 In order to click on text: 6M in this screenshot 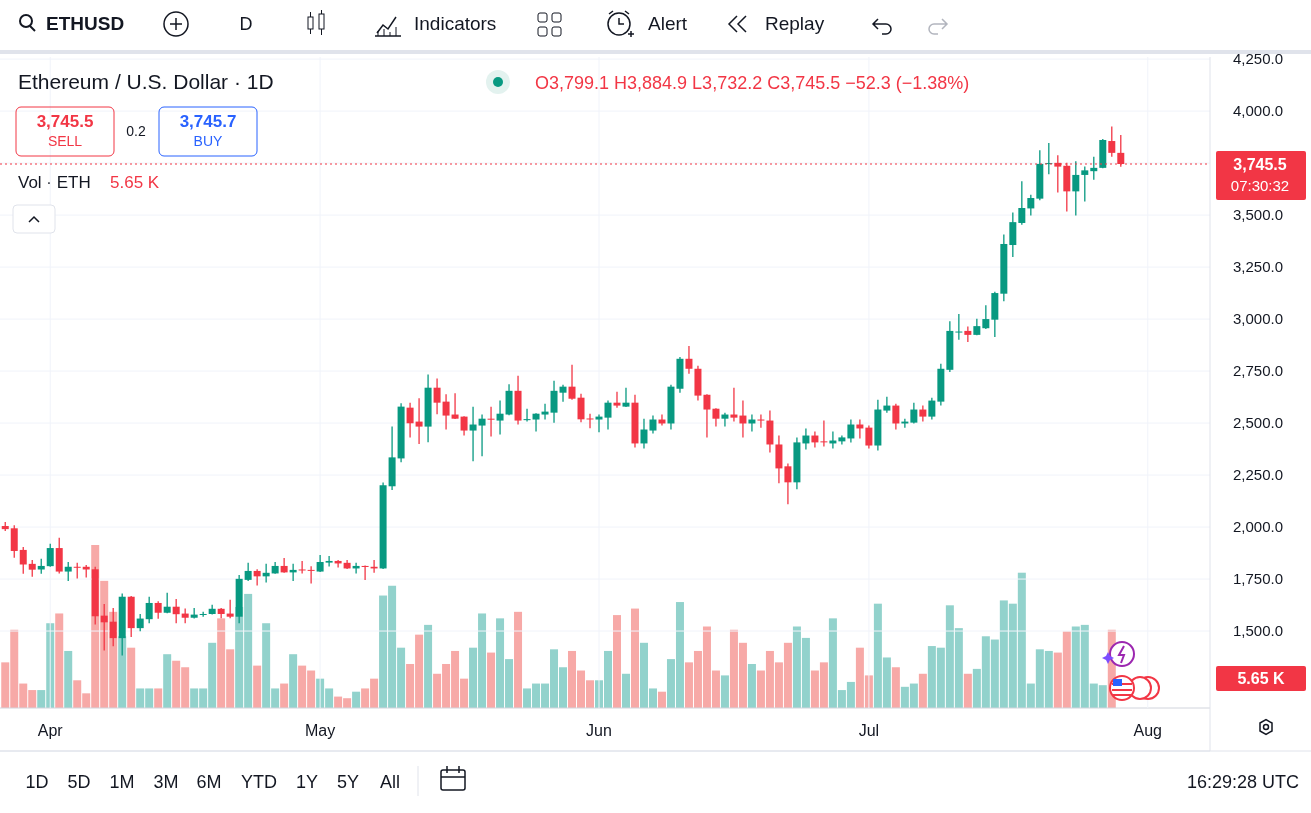, I will do `click(209, 782)`.